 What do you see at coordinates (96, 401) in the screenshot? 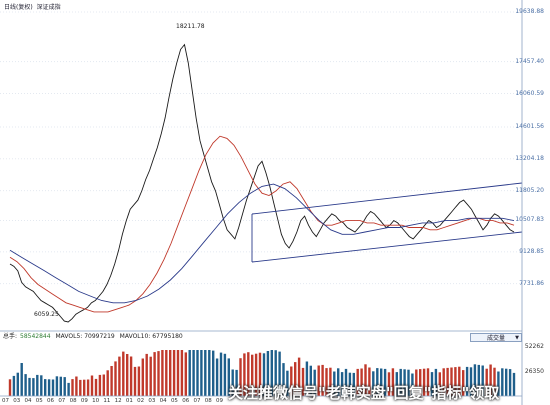
I see `time-tick-label: 10` at bounding box center [96, 401].